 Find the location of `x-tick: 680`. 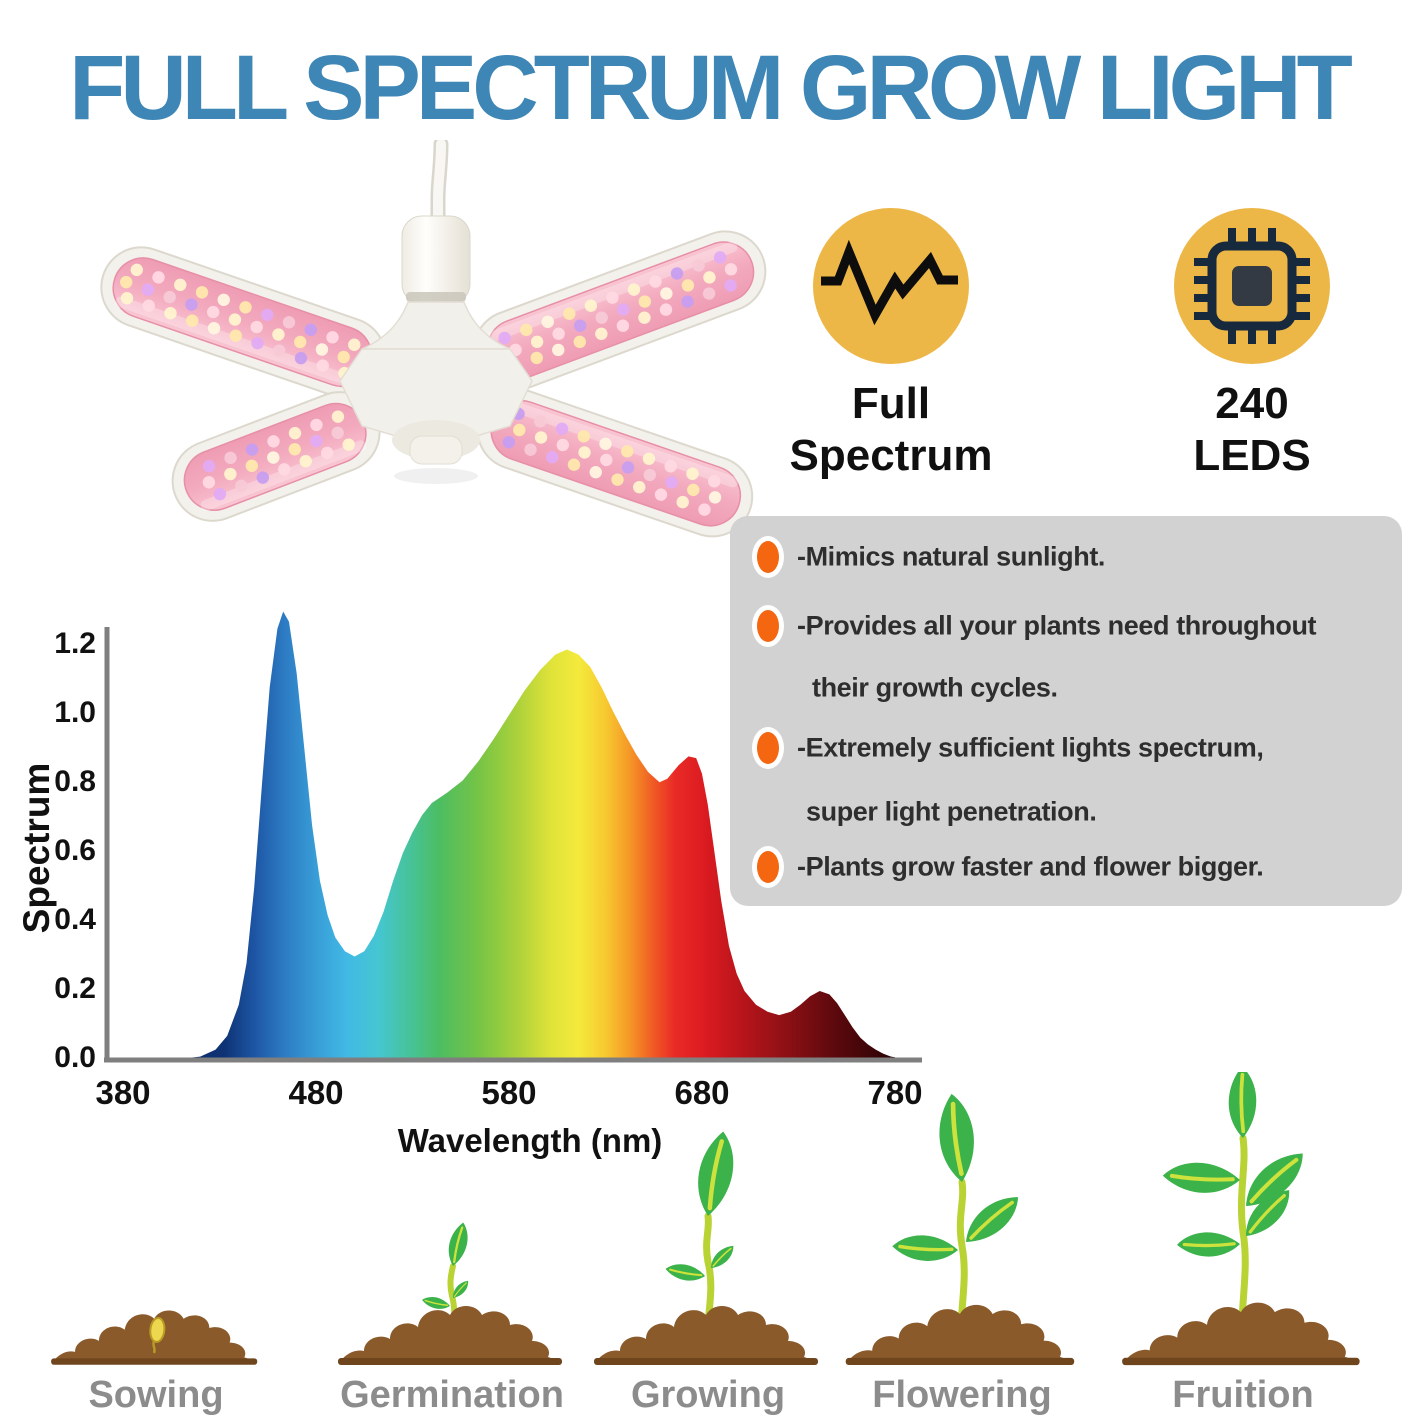

x-tick: 680 is located at coordinates (702, 1092).